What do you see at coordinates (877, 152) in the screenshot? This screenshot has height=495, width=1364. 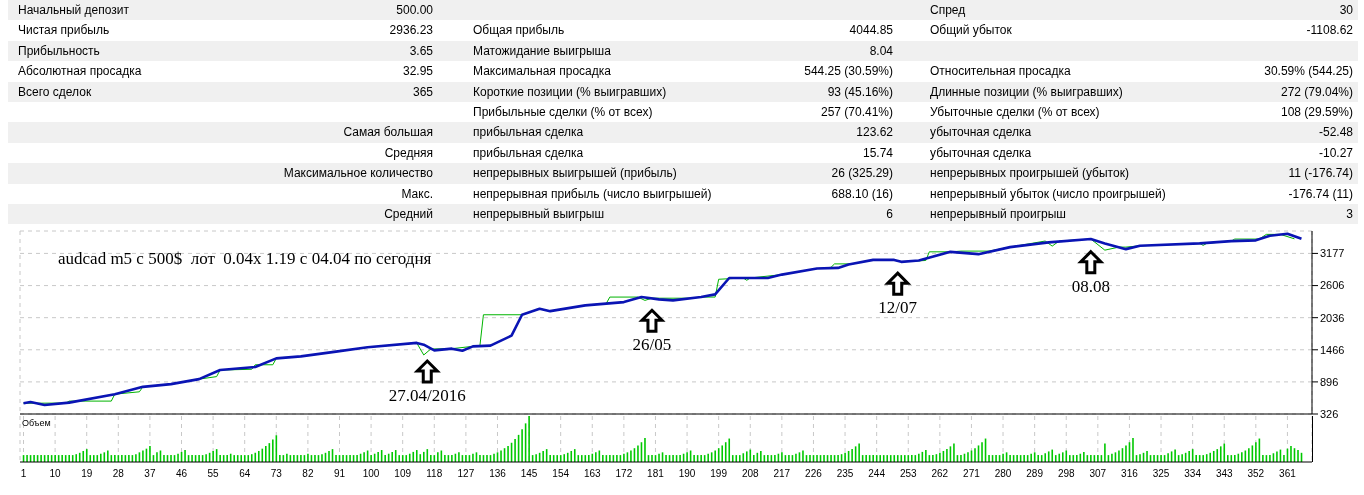 I see `text: 15.74` at bounding box center [877, 152].